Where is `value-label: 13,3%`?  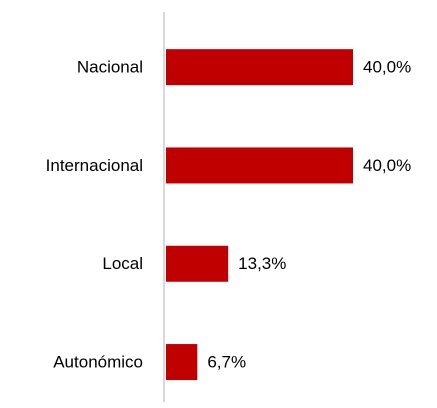 value-label: 13,3% is located at coordinates (262, 263).